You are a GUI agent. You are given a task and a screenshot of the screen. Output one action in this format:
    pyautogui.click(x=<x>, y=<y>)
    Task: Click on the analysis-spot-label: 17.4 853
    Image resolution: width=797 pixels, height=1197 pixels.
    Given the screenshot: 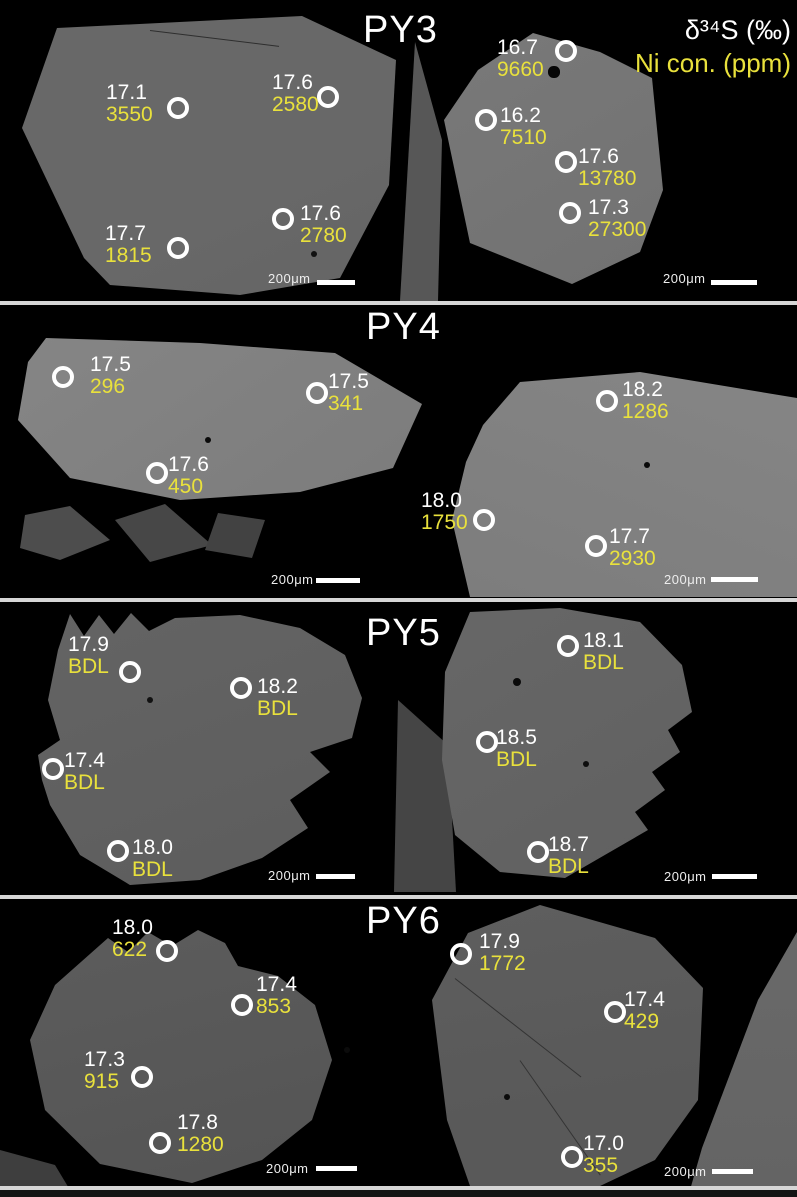 What is the action you would take?
    pyautogui.click(x=276, y=996)
    